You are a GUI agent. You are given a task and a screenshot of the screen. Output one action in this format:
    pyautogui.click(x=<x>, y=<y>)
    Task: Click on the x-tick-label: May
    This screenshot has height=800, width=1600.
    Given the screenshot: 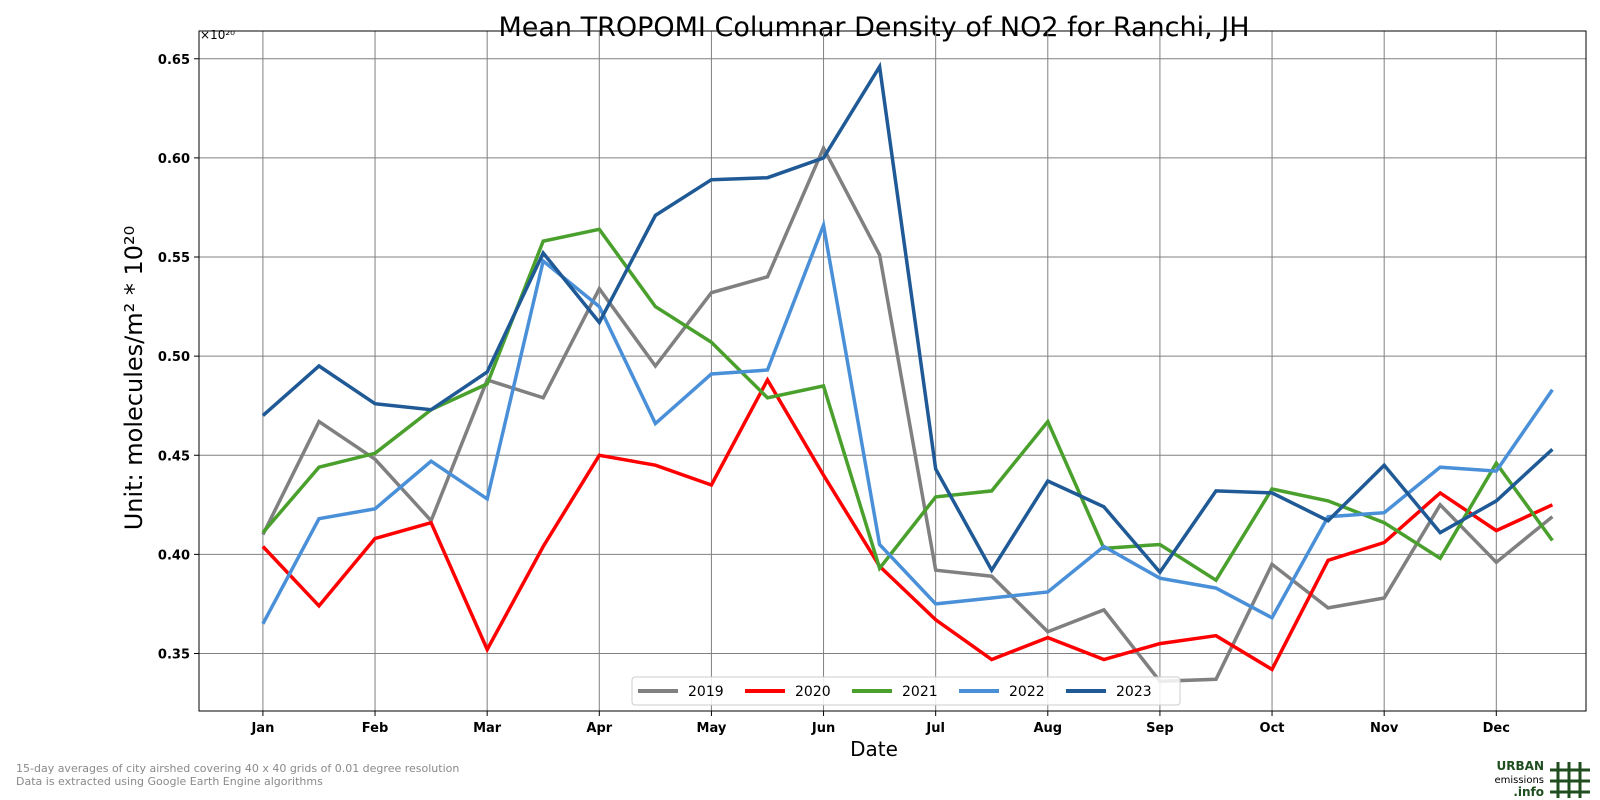 What is the action you would take?
    pyautogui.click(x=712, y=728)
    